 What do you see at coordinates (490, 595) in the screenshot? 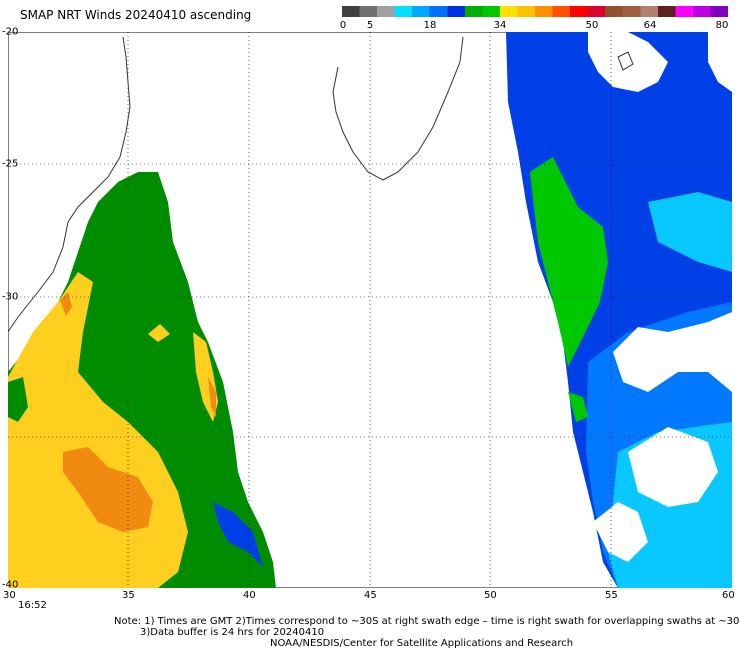
I see `x-tick-50: 50` at bounding box center [490, 595].